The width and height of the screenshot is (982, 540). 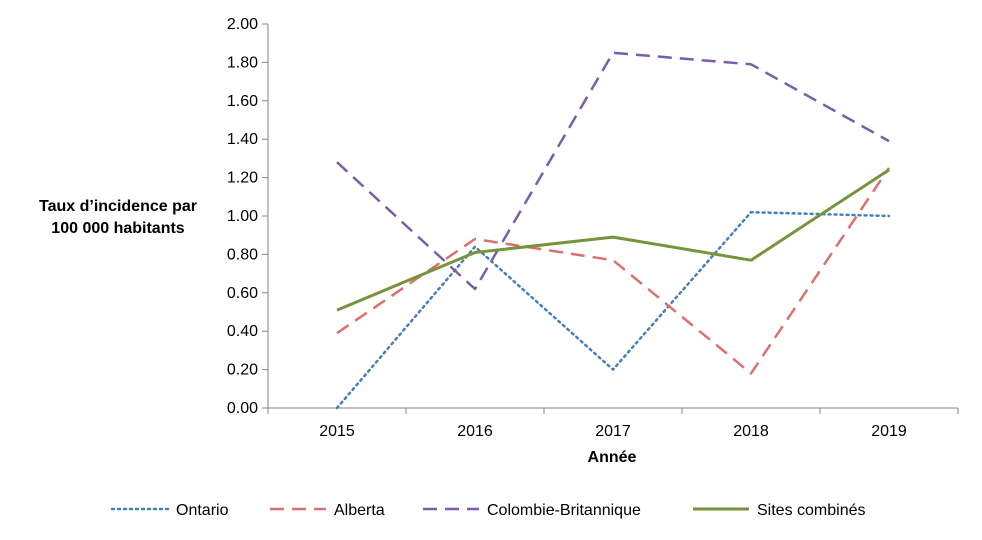 I want to click on y-tick-label: 0.20, so click(x=242, y=370).